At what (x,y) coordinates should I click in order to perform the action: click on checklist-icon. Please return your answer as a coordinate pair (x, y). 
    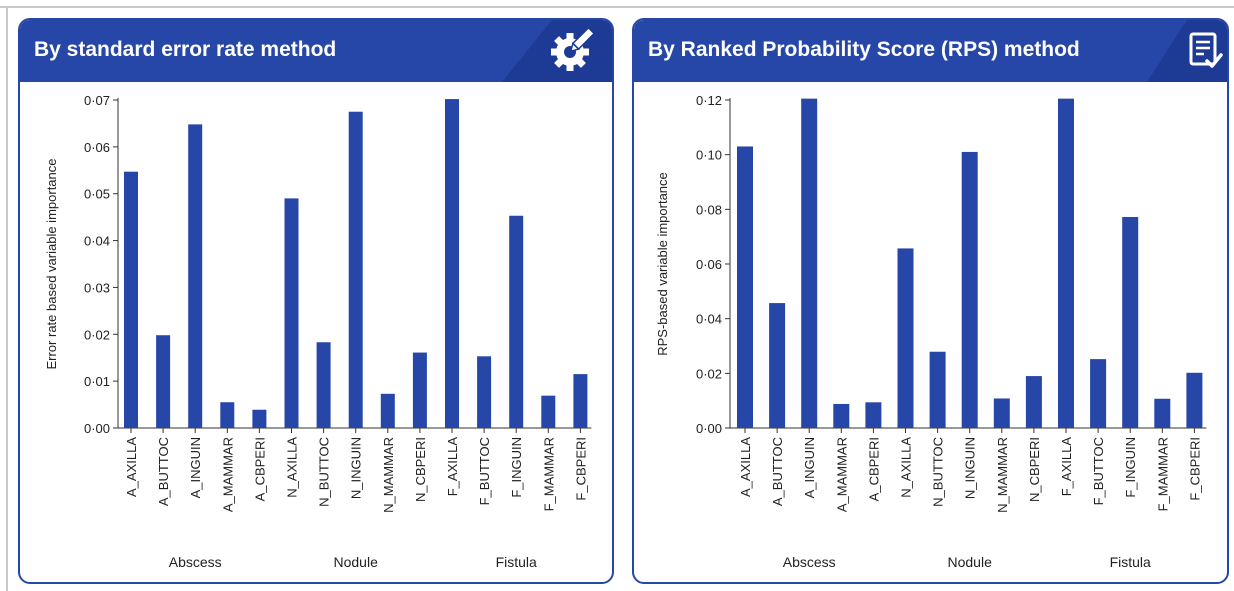
    Looking at the image, I should click on (1206, 50).